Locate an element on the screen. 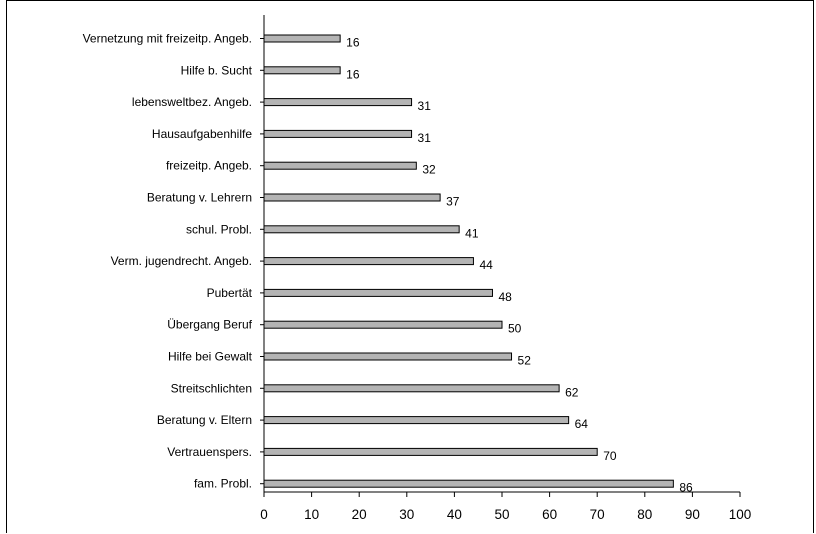 This screenshot has height=534, width=816. x-tick-label: 100 is located at coordinates (740, 514).